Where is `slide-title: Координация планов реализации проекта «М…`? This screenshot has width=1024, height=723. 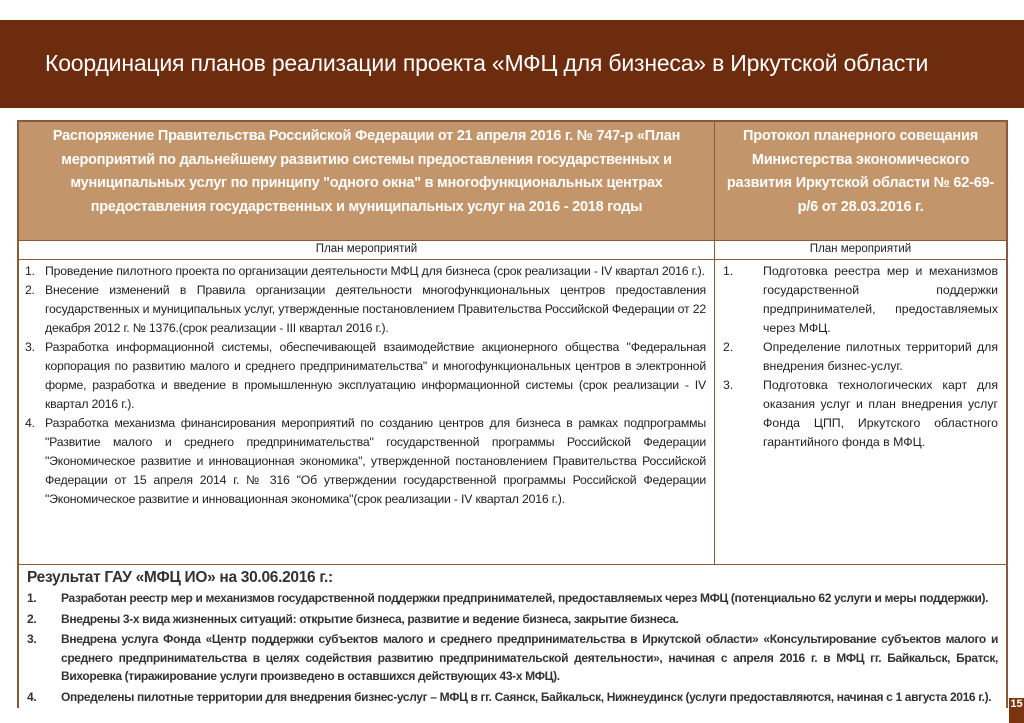
slide-title: Координация планов реализации проекта «М… is located at coordinates (487, 63).